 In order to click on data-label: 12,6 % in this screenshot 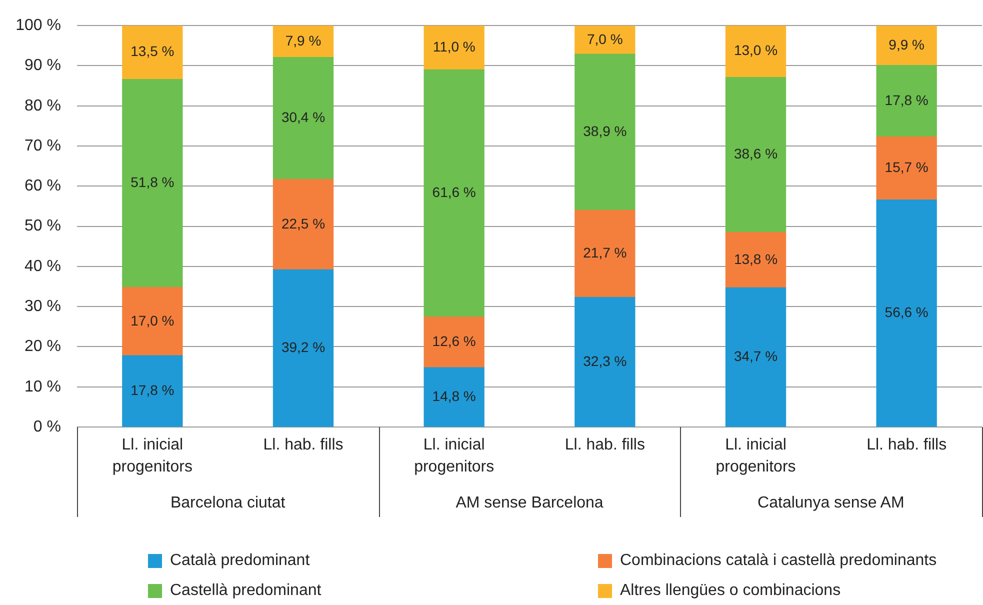, I will do `click(454, 341)`.